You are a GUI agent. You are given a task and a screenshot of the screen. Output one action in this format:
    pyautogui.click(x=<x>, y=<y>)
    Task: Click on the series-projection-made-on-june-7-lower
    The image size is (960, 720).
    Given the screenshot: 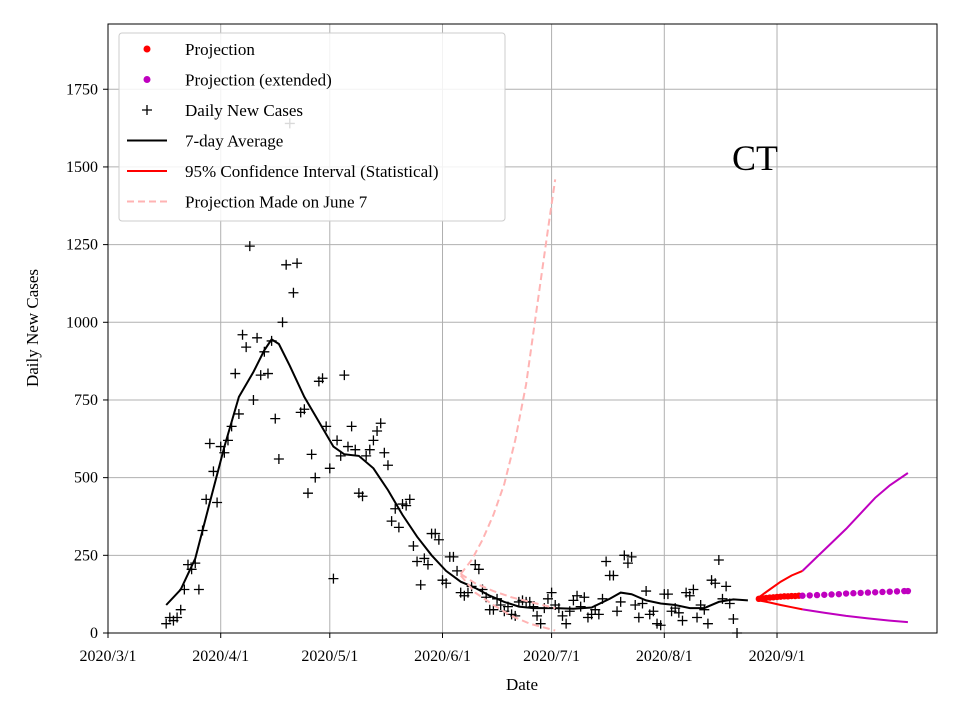 What is the action you would take?
    pyautogui.click(x=507, y=603)
    